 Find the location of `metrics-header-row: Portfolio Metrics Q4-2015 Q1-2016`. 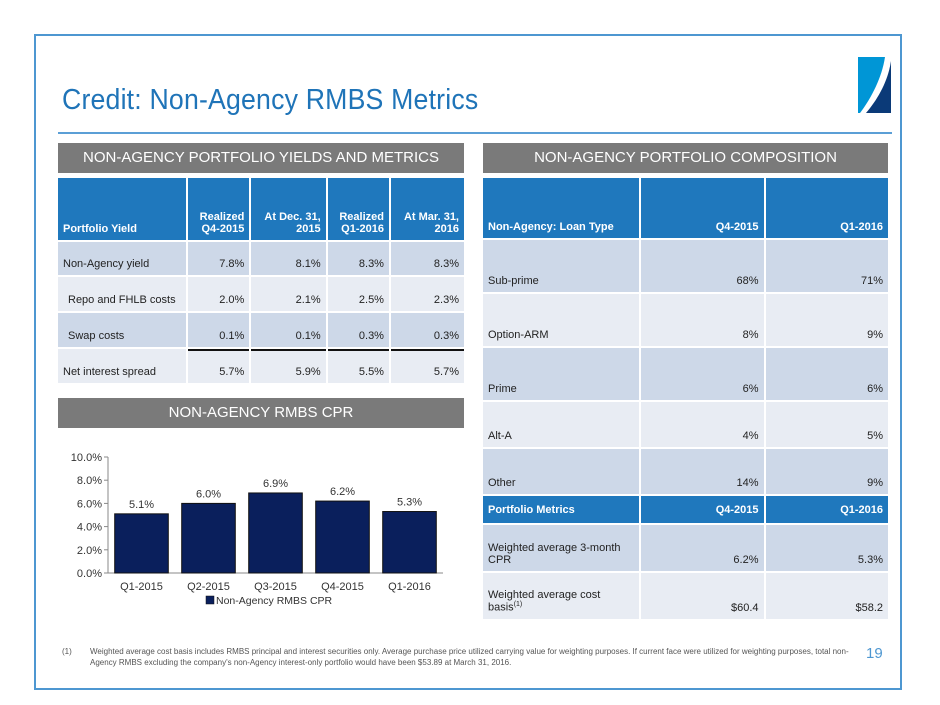

metrics-header-row: Portfolio Metrics Q4-2015 Q1-2016 is located at coordinates (685, 509).